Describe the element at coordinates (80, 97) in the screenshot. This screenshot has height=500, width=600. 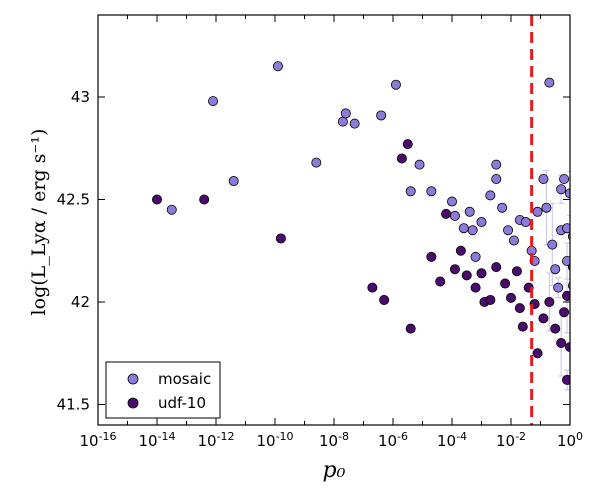
I see `y-tick-label: 43` at that location.